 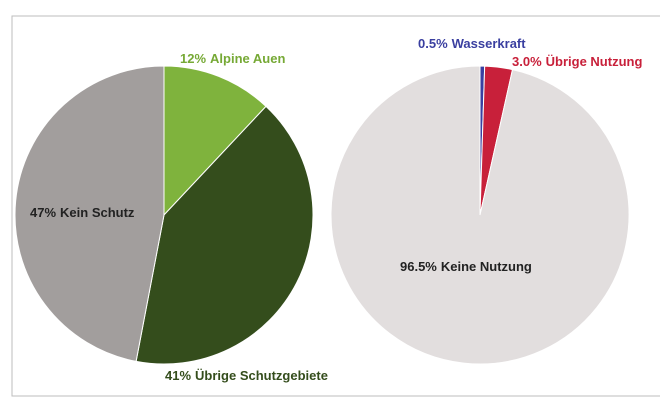 I want to click on category-label: Wasserkraft, so click(x=489, y=43).